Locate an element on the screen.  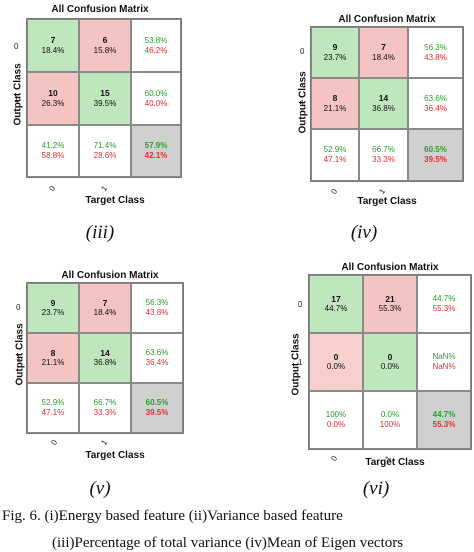
summary-wrong: 46.2% is located at coordinates (156, 50).